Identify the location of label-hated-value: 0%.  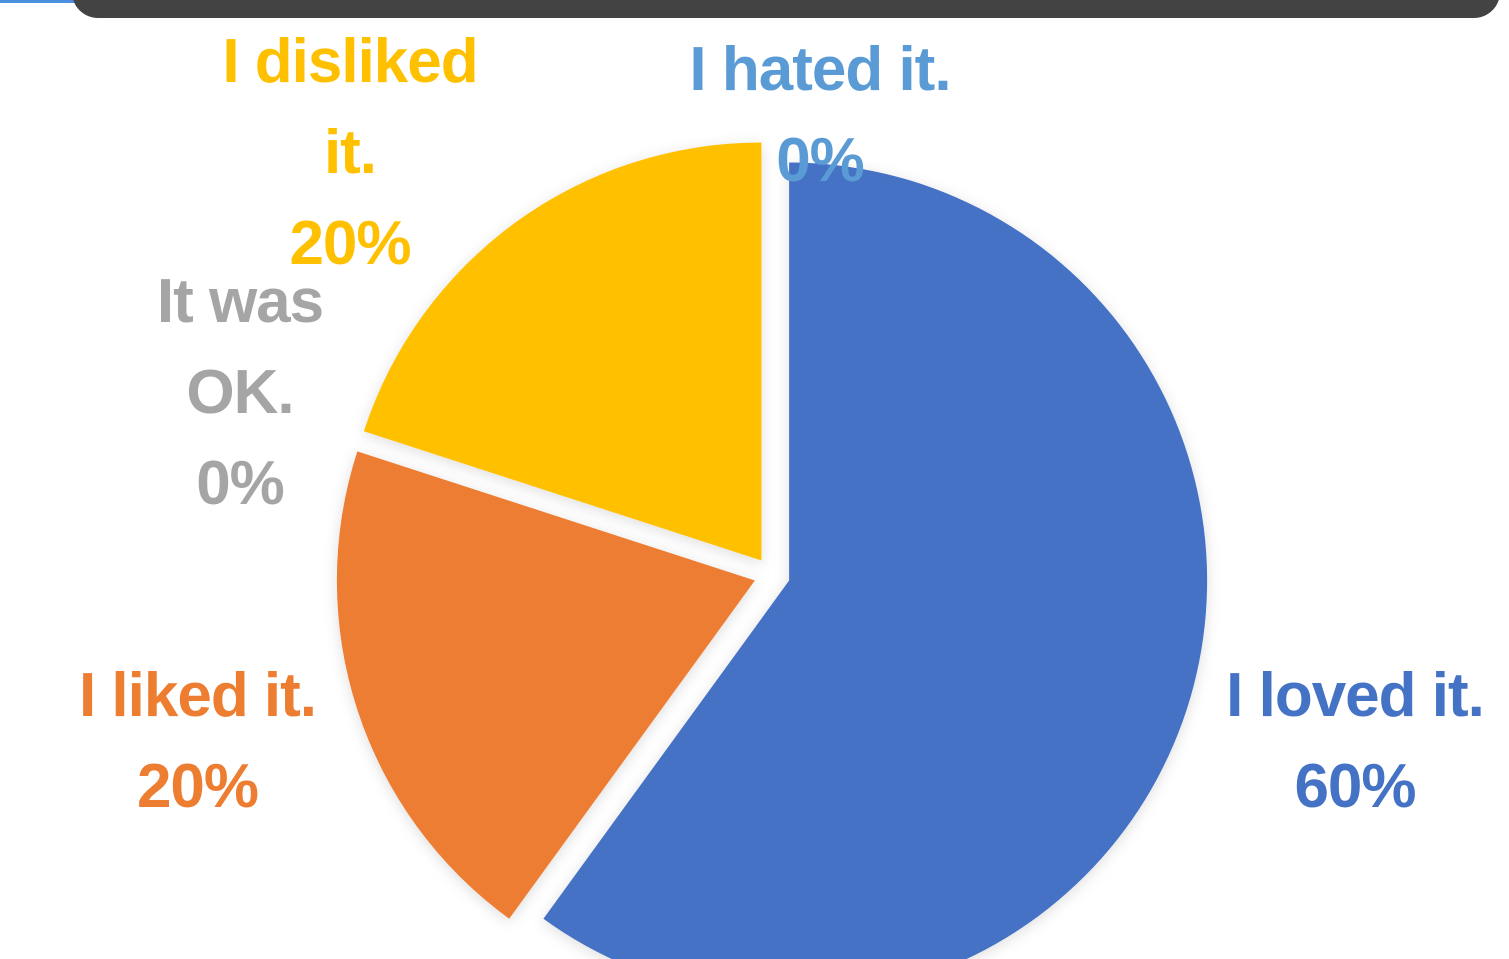
(820, 160).